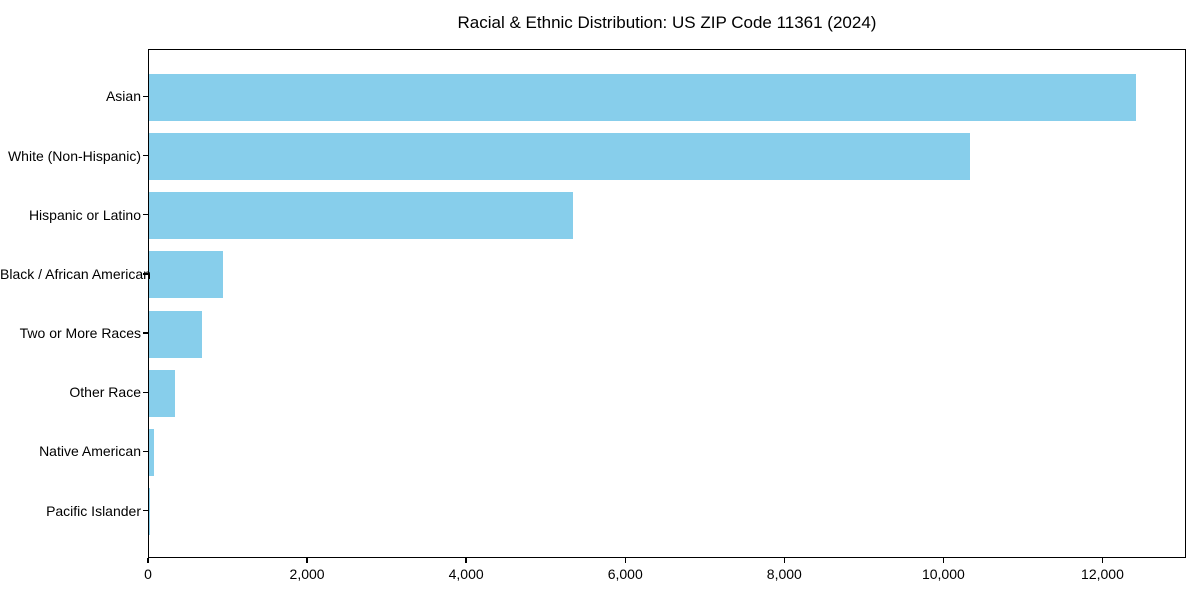 The height and width of the screenshot is (600, 1200). I want to click on y-tick-label: Native American, so click(90, 451).